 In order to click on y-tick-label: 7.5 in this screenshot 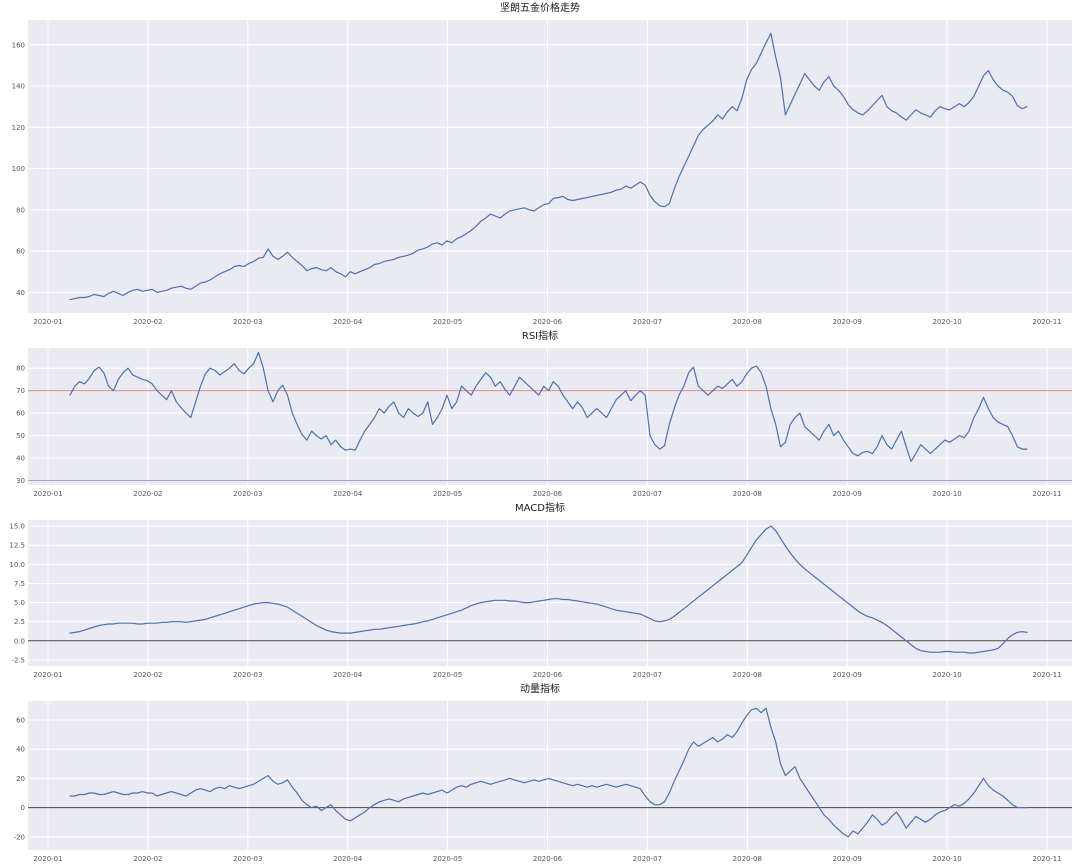, I will do `click(19, 584)`.